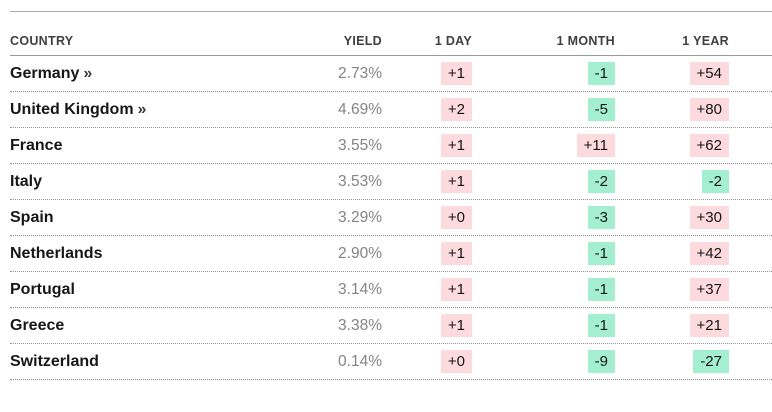 This screenshot has width=772, height=412. What do you see at coordinates (136, 218) in the screenshot?
I see `country-cell: Spain` at bounding box center [136, 218].